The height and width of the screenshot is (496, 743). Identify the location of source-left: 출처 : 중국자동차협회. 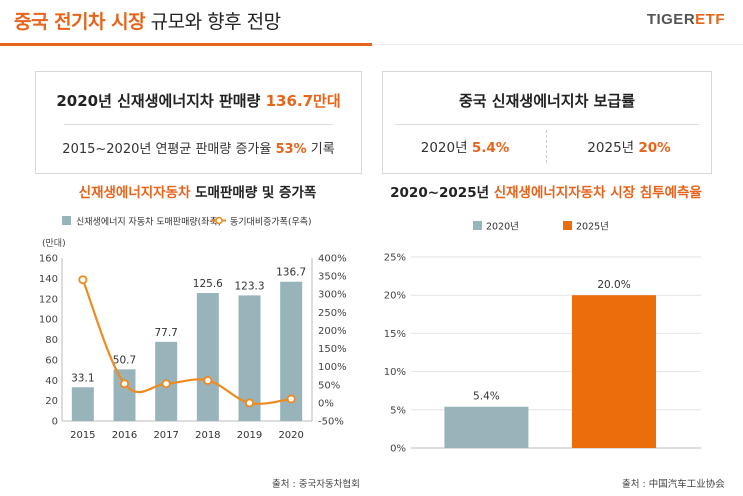
(316, 484).